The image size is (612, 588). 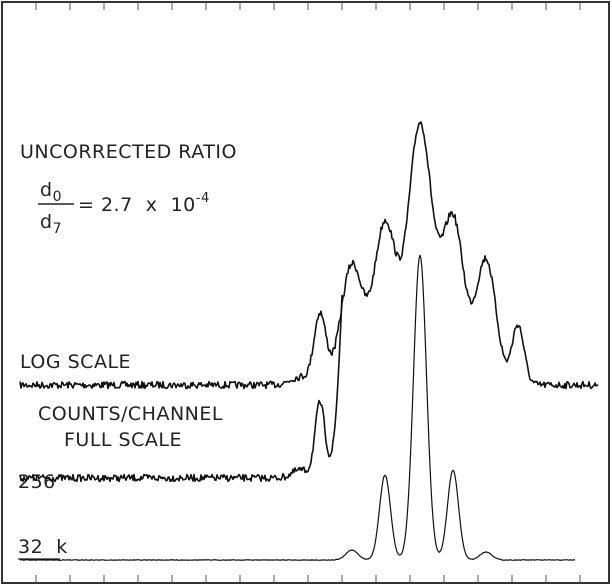 What do you see at coordinates (123, 440) in the screenshot?
I see `full-scale-label: FULL SCALE` at bounding box center [123, 440].